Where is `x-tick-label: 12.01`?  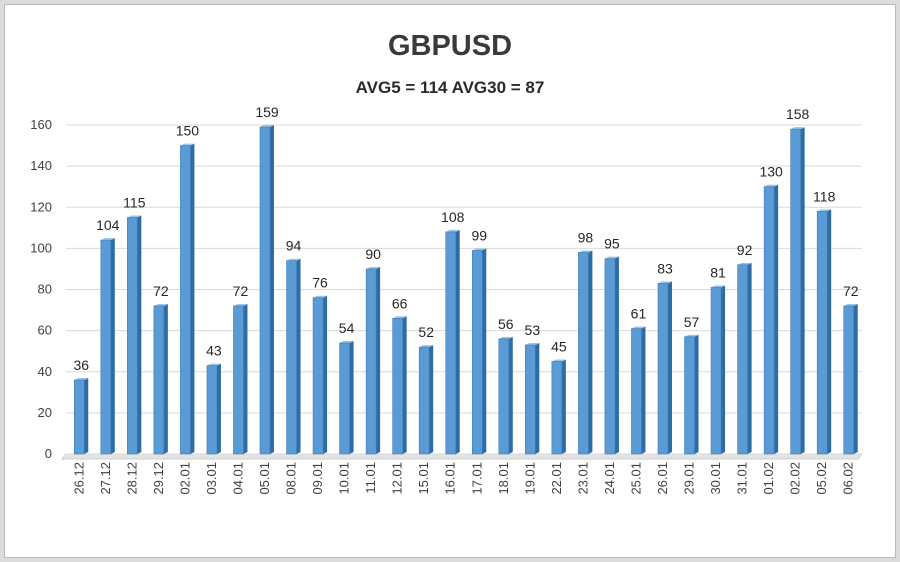
x-tick-label: 12.01 is located at coordinates (397, 478).